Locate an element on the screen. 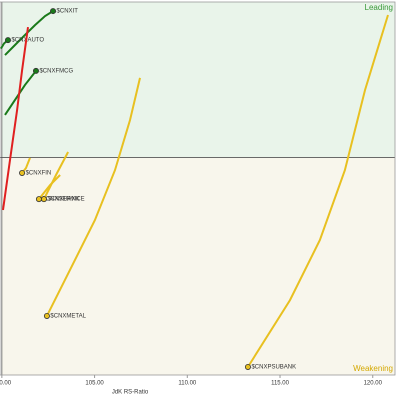 The image size is (400, 400). series-label: $CNXBANK is located at coordinates (63, 200).